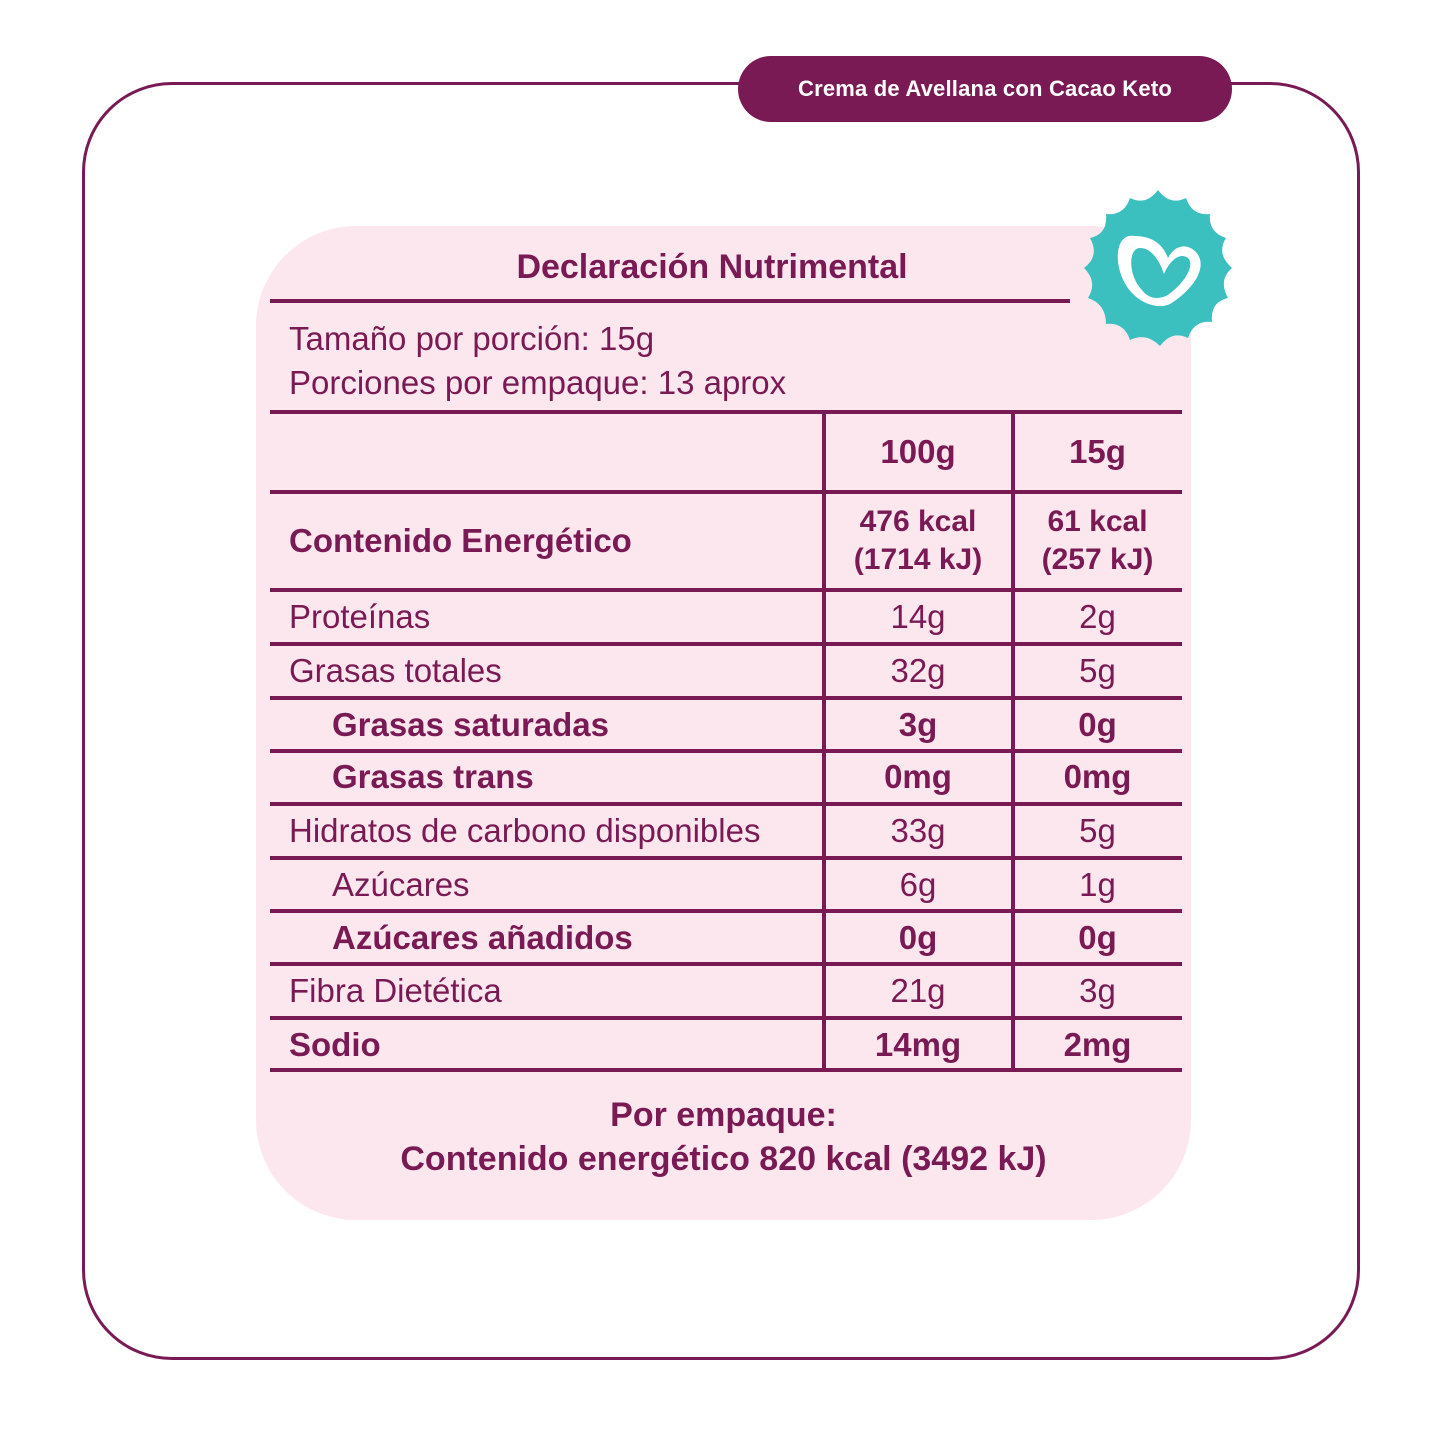 Image resolution: width=1445 pixels, height=1445 pixels. What do you see at coordinates (482, 937) in the screenshot?
I see `nutrient-label: Azúcares añadidos` at bounding box center [482, 937].